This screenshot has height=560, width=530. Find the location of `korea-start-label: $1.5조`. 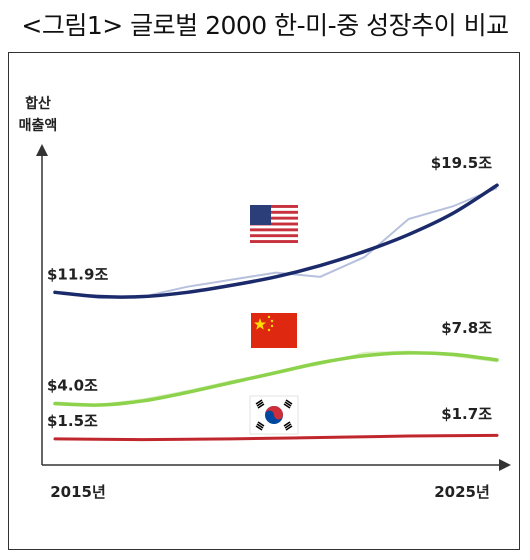

korea-start-label: $1.5조 is located at coordinates (72, 421).